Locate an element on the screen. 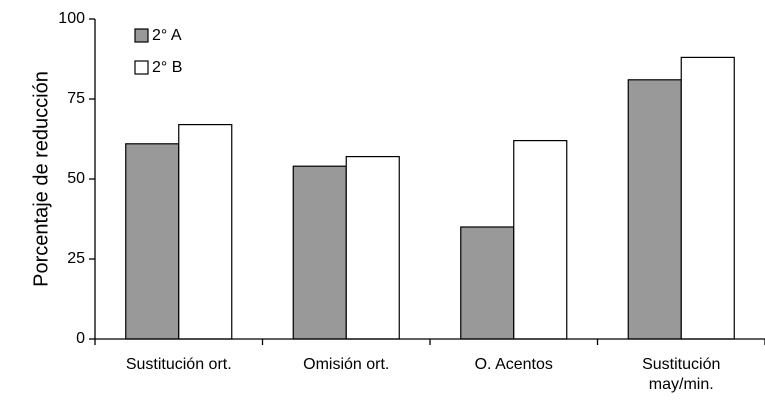  legend-label-1: 2° A is located at coordinates (167, 35).